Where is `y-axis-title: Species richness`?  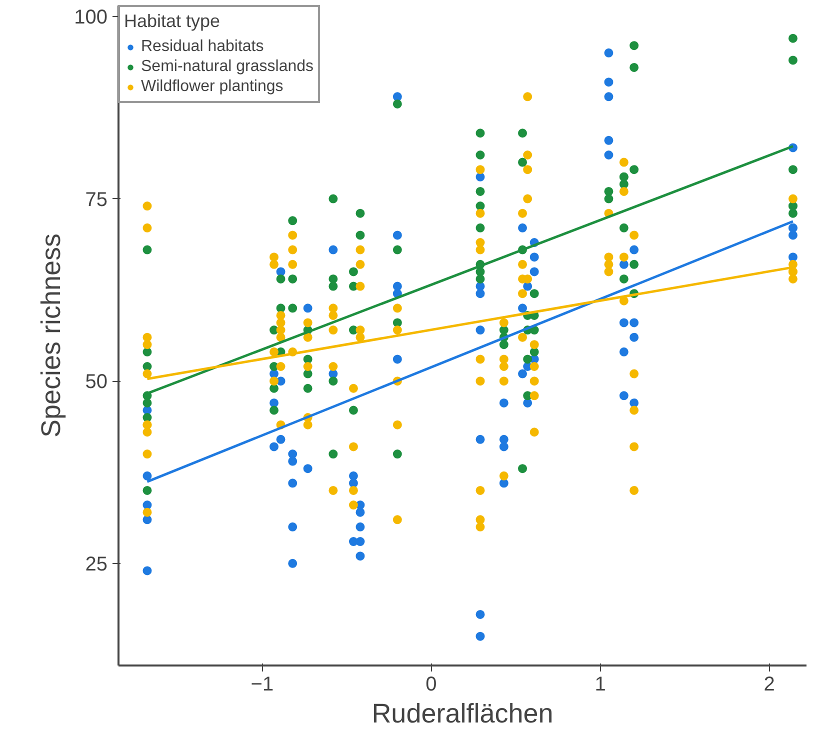 y-axis-title: Species richness is located at coordinates (51, 335).